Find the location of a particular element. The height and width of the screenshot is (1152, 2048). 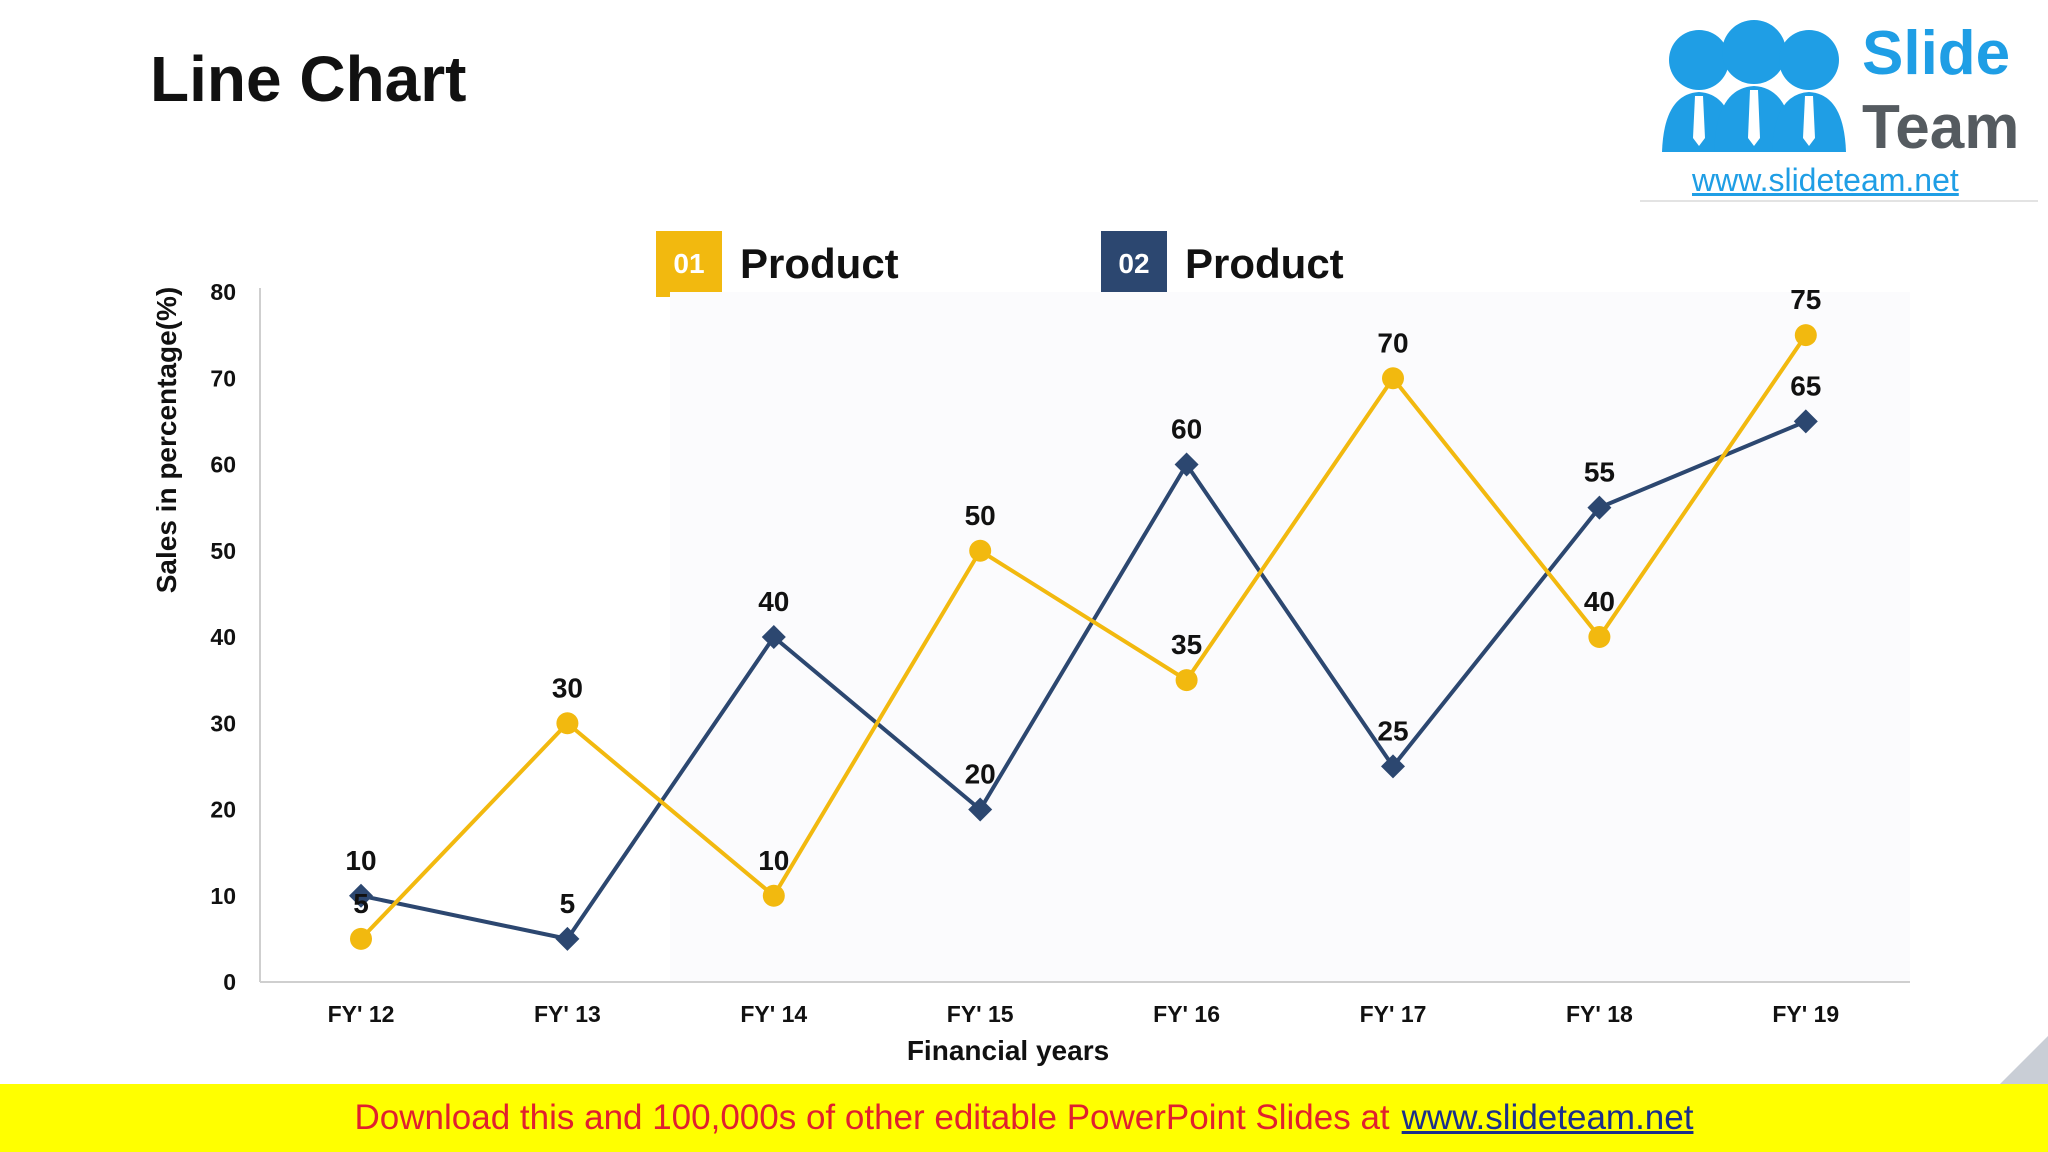

series-1-data-label: 40 is located at coordinates (1599, 601).